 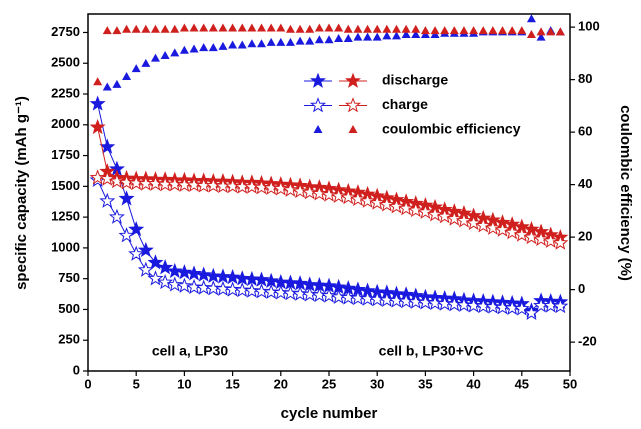 I want to click on x-tick-label: 10, so click(x=184, y=383).